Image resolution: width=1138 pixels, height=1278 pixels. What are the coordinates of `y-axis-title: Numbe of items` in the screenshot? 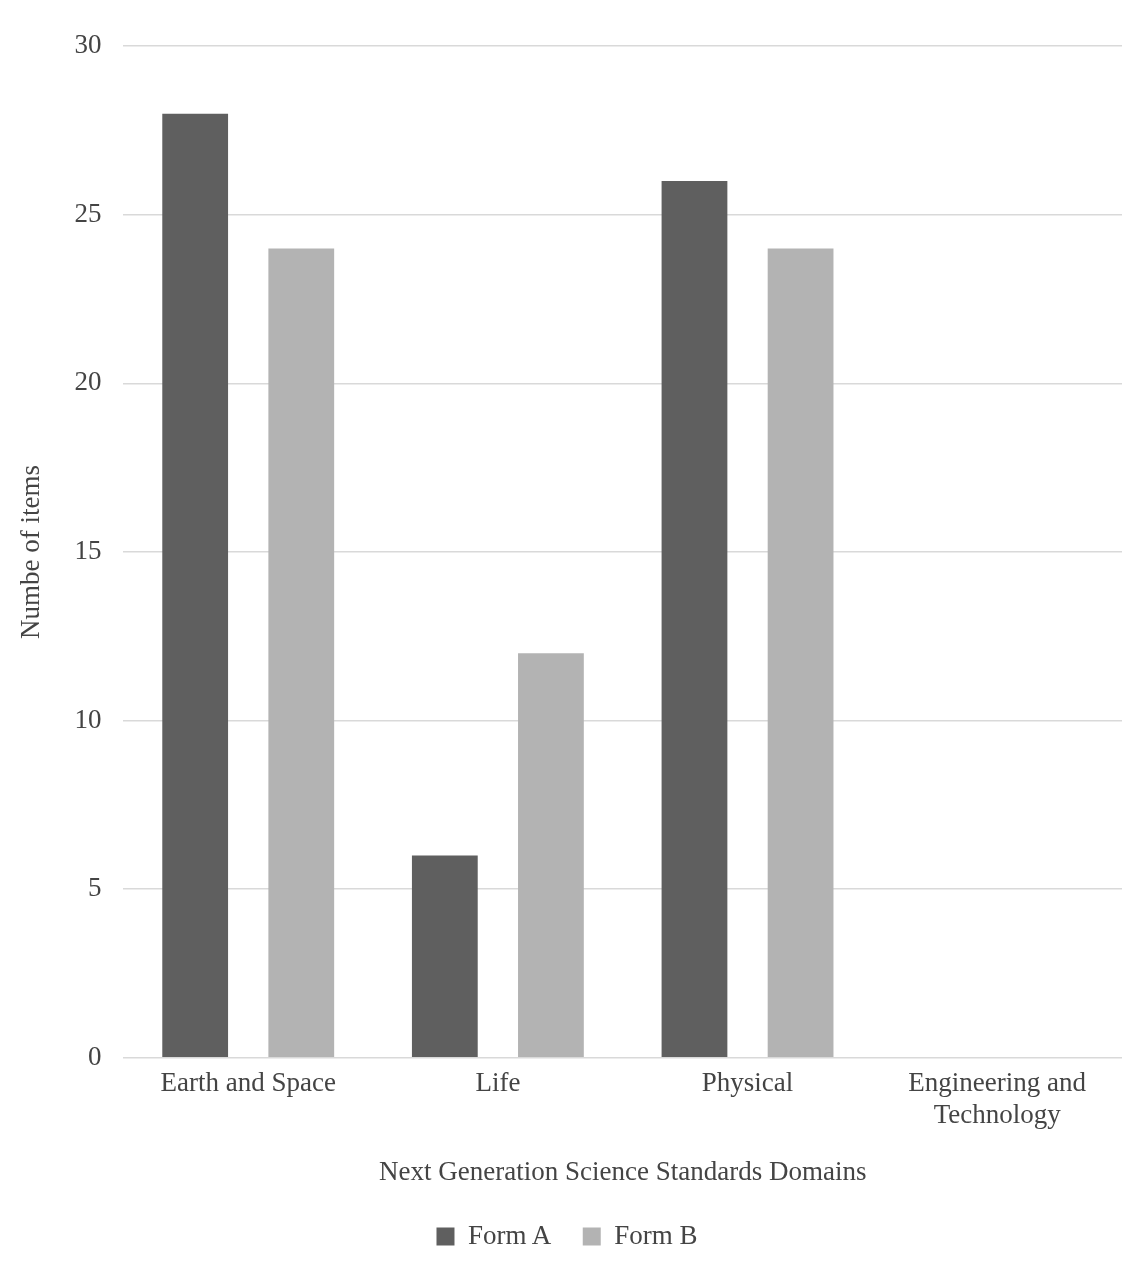 It's located at (30, 552).